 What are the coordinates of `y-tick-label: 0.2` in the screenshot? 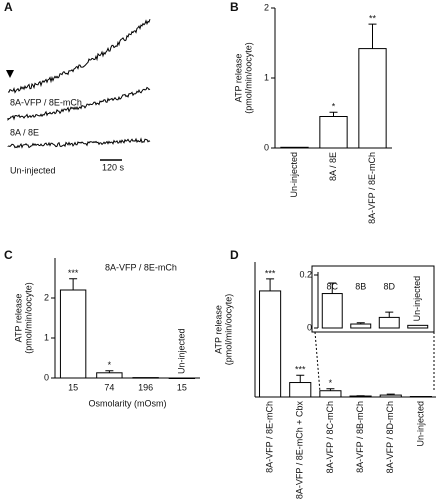 It's located at (305, 274).